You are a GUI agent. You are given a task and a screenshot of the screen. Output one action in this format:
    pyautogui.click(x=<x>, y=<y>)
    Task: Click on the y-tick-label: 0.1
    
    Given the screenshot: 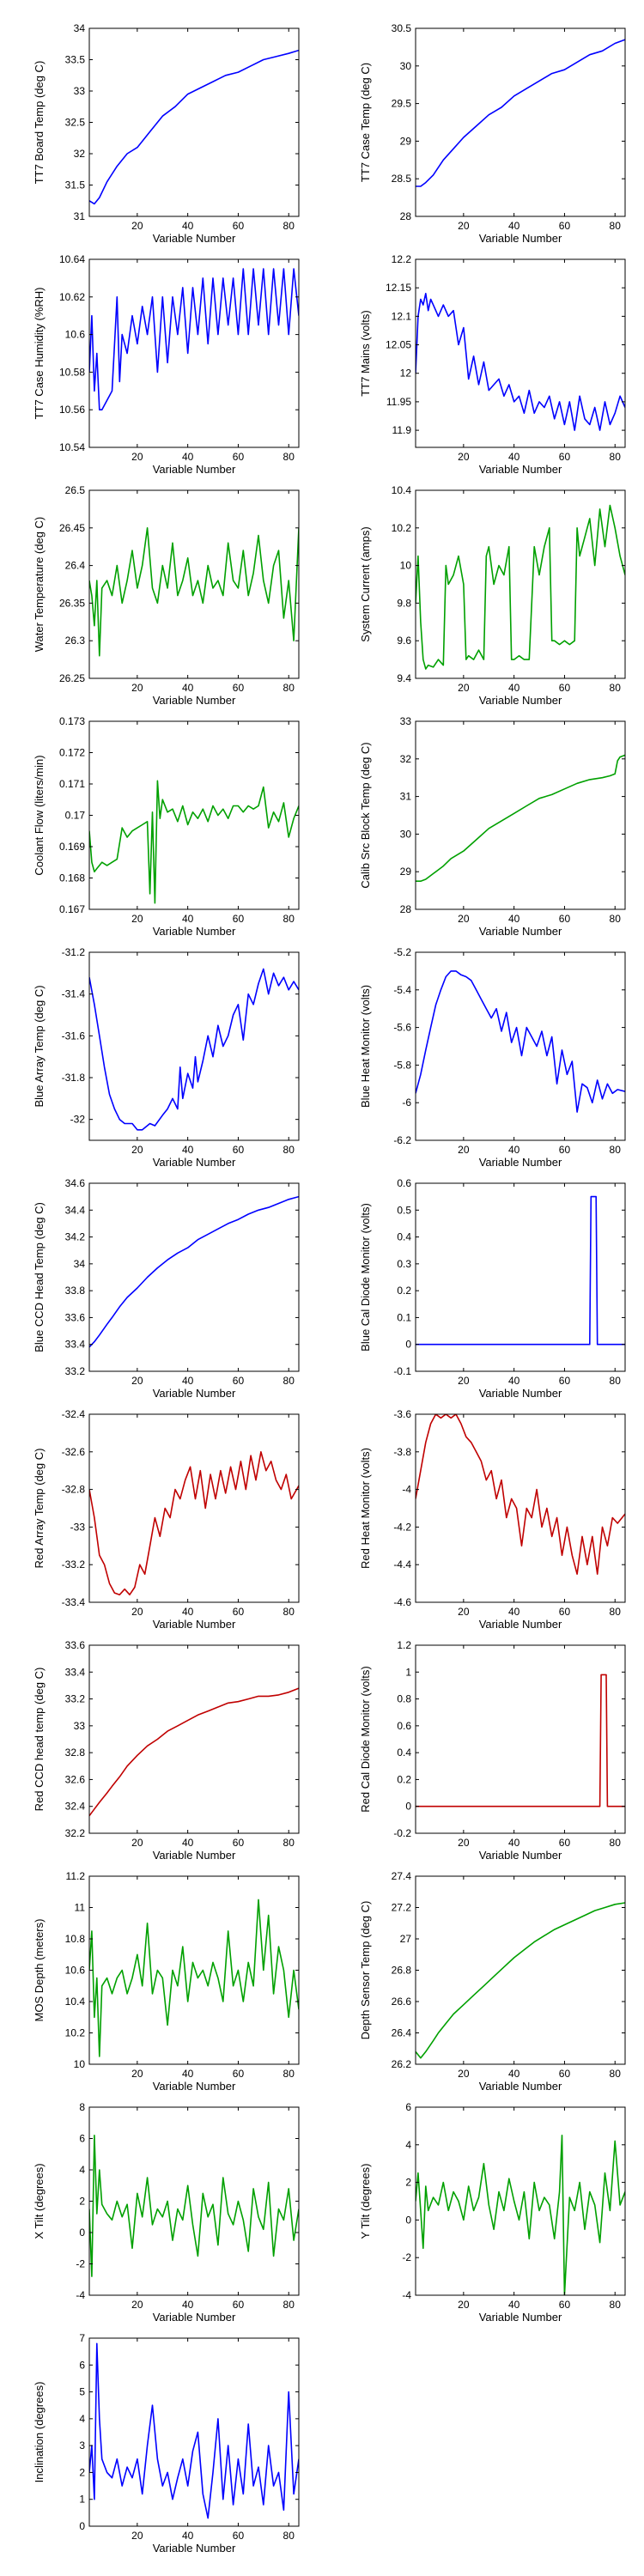 What is the action you would take?
    pyautogui.click(x=404, y=1317)
    